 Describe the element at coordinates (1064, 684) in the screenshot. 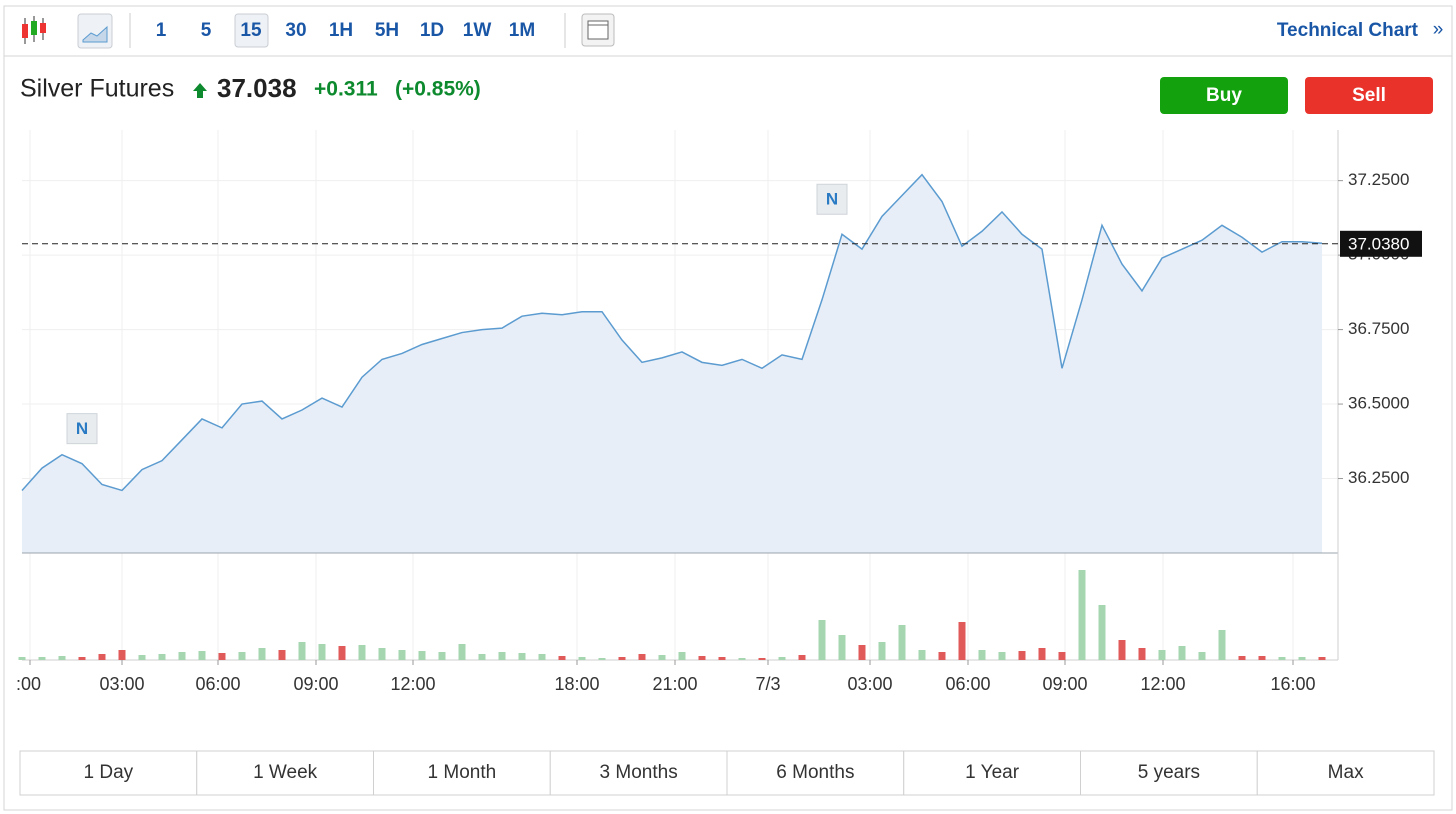

I see `x-tick-label: 09:00` at that location.